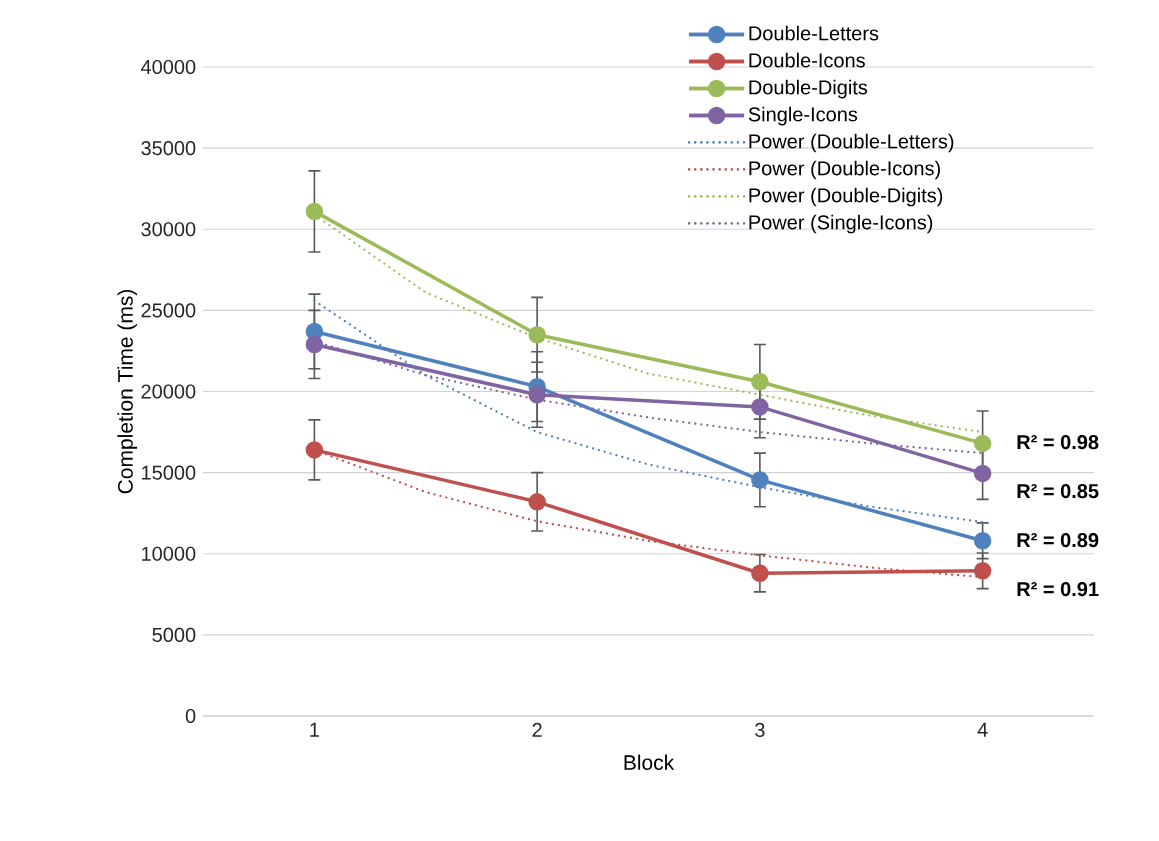 This screenshot has height=841, width=1159. Describe the element at coordinates (649, 762) in the screenshot. I see `x-axis-title: Block` at that location.